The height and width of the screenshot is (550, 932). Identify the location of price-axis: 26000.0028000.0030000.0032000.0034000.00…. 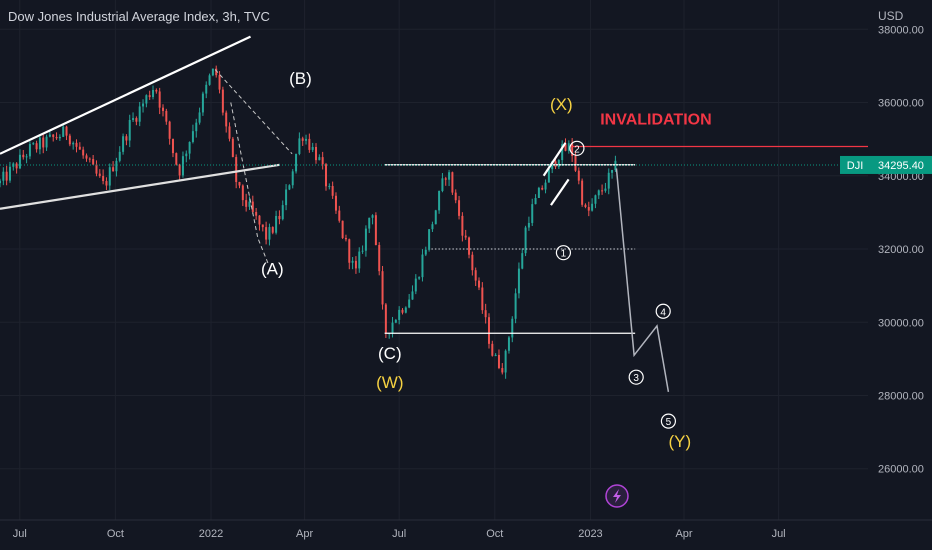
(901, 249).